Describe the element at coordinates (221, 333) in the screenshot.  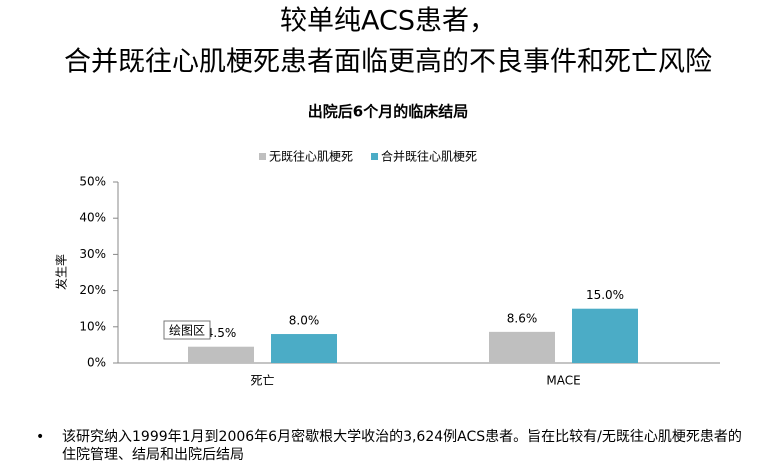
I see `value-label: 4.5%` at that location.